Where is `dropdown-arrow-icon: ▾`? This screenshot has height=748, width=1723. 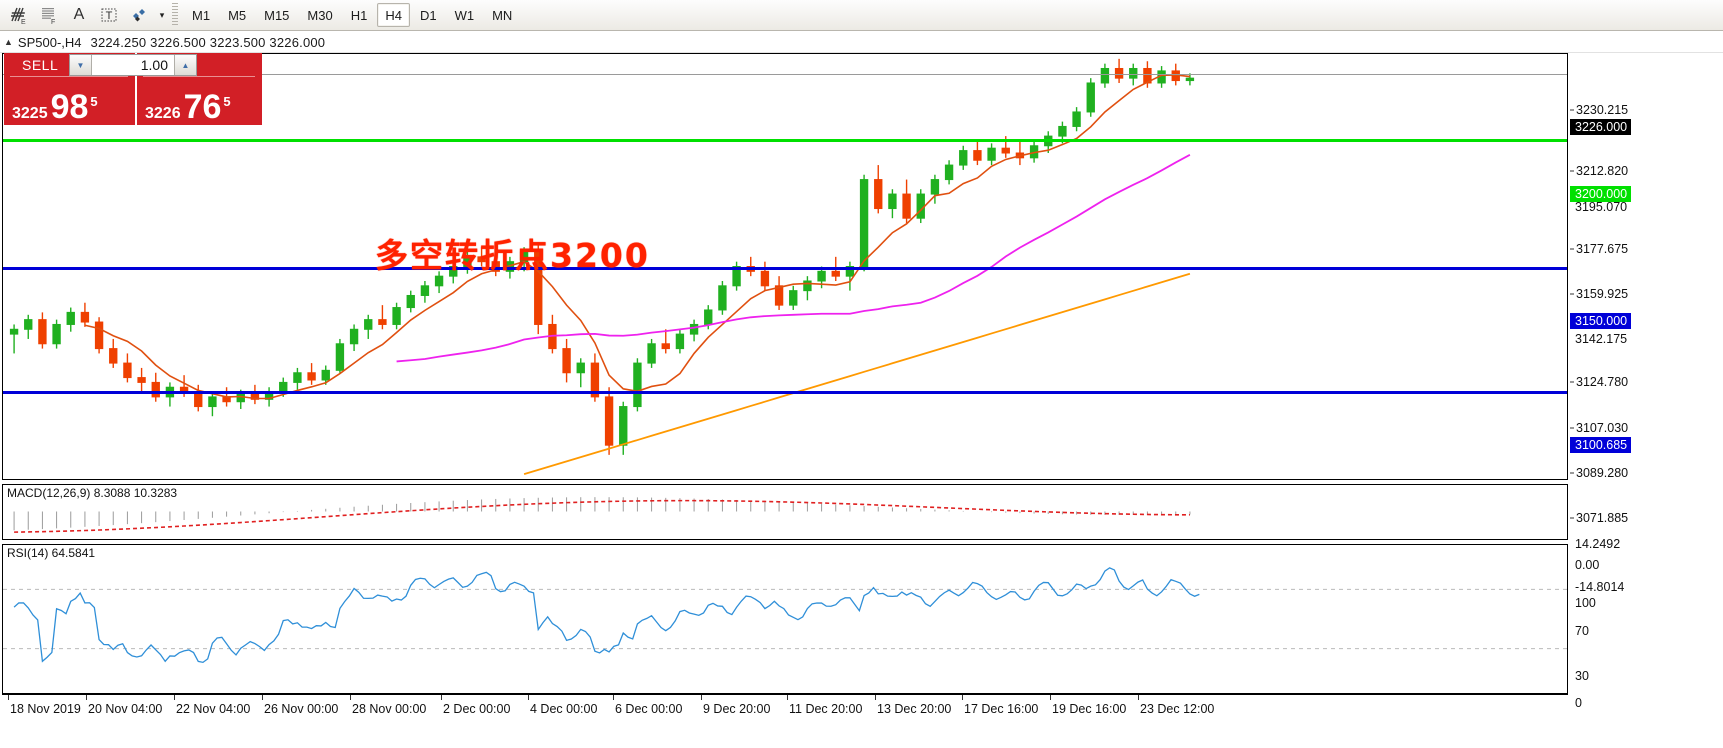 dropdown-arrow-icon: ▾ is located at coordinates (162, 15).